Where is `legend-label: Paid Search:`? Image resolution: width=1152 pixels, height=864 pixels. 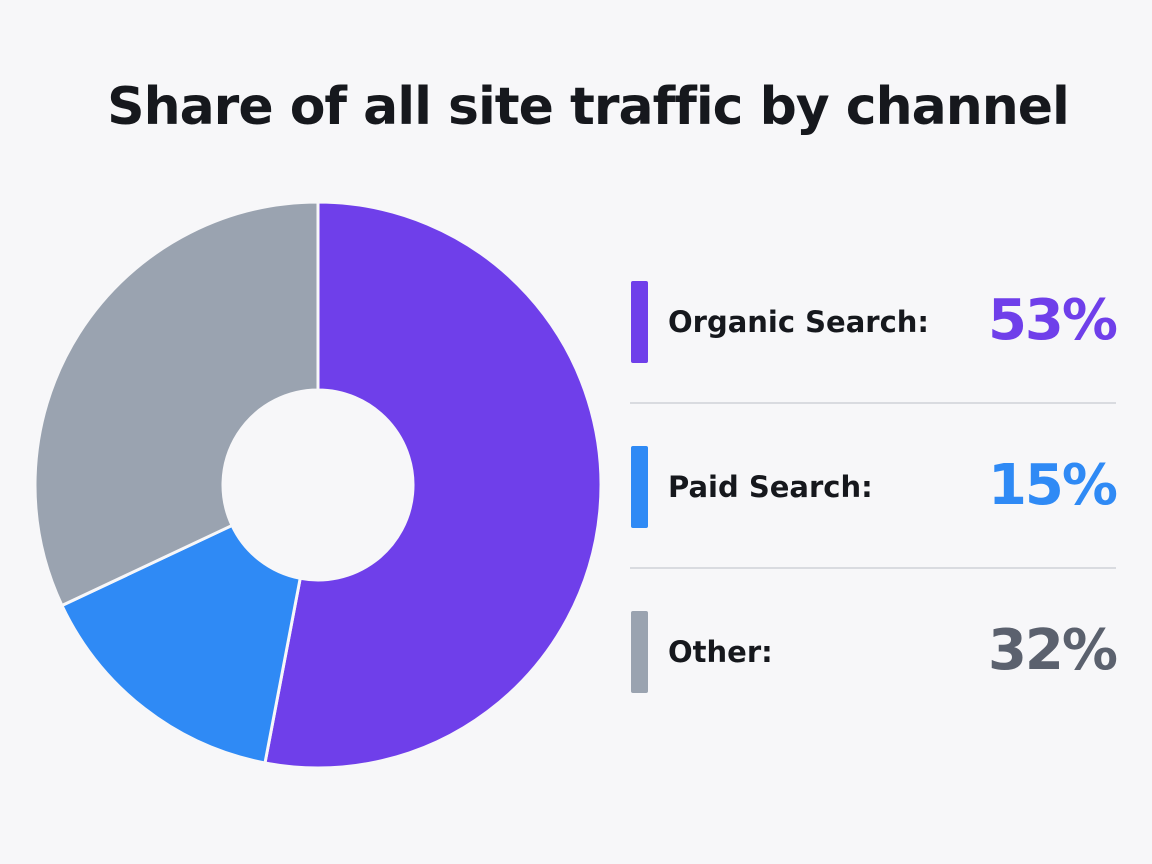 legend-label: Paid Search: is located at coordinates (770, 487).